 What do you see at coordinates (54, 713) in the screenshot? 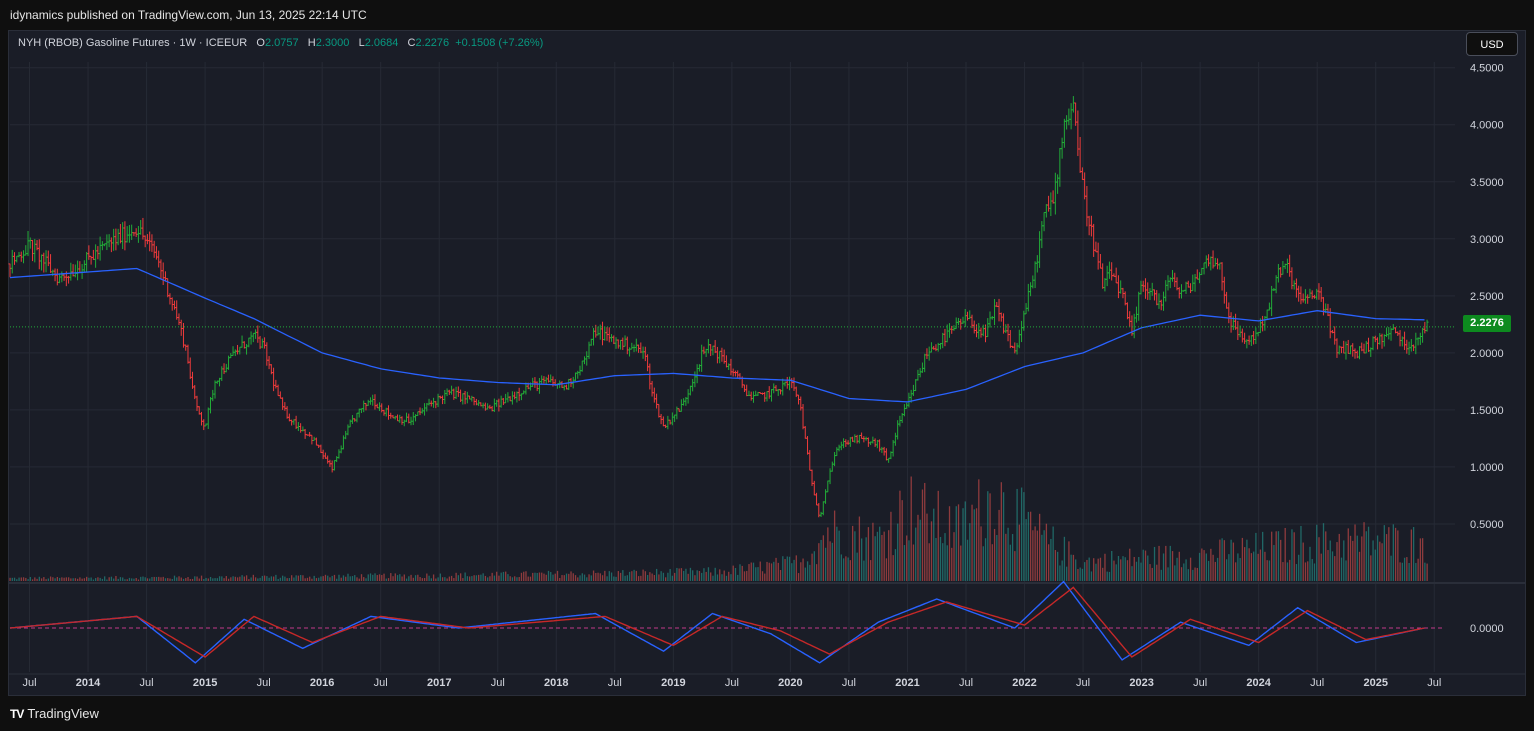
I see `tradingview-brand: TV TradingView` at bounding box center [54, 713].